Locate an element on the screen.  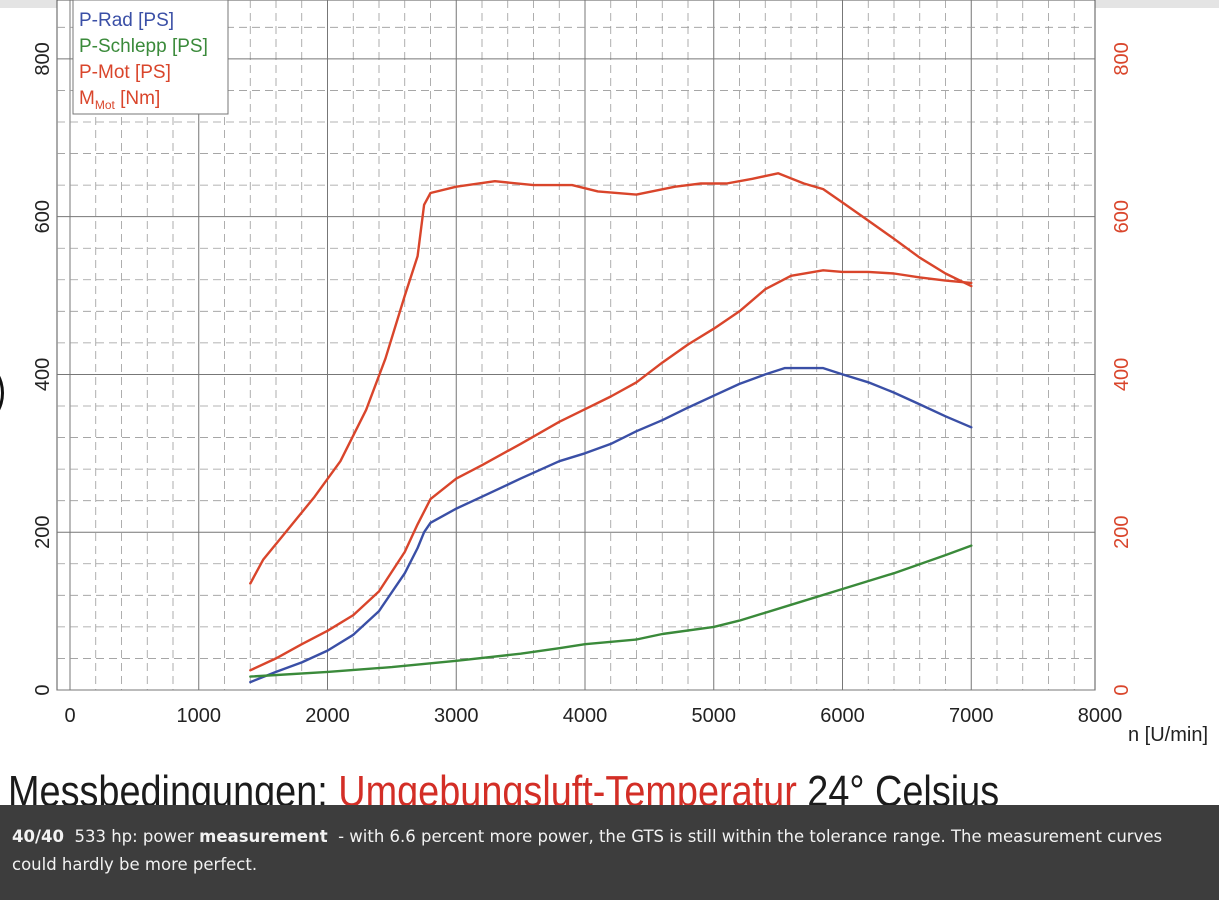
y-tick-label-right: 800 is located at coordinates (1122, 58).